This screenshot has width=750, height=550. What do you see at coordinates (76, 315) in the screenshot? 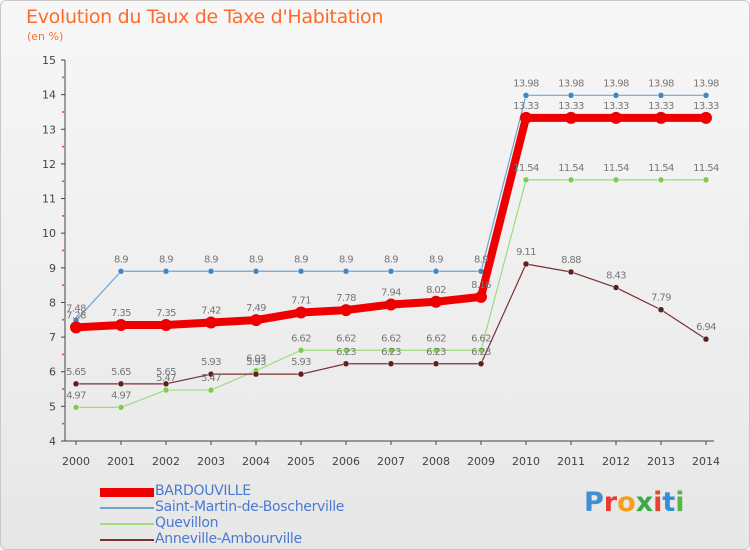
I see `data-label: 7.28` at bounding box center [76, 315].